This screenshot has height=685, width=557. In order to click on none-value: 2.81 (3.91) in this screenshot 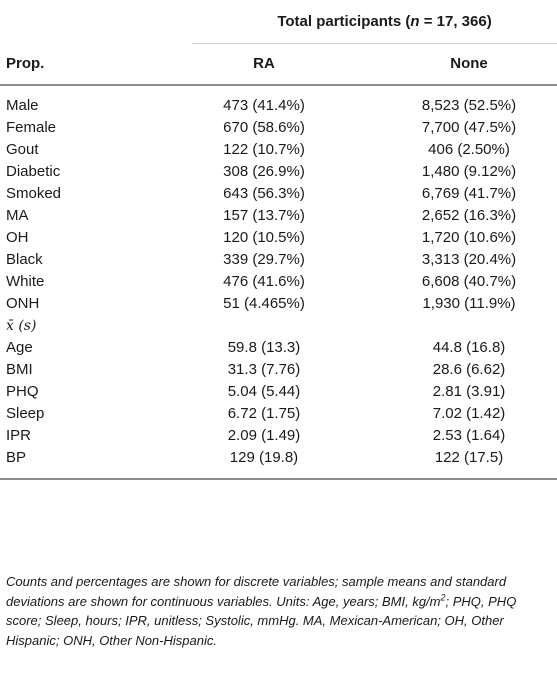, I will do `click(469, 391)`.